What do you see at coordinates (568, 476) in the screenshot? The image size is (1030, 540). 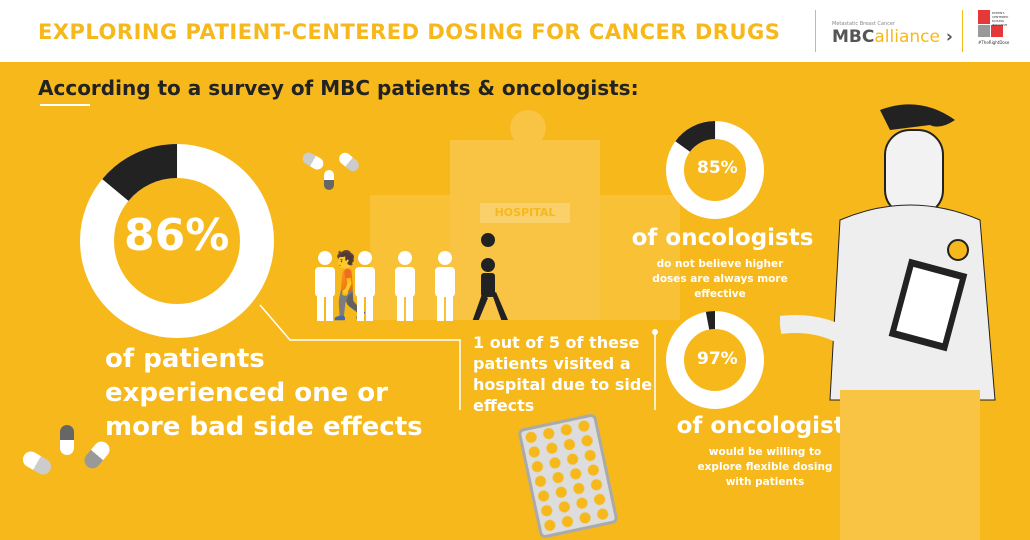 I see `pill-pack-icon` at bounding box center [568, 476].